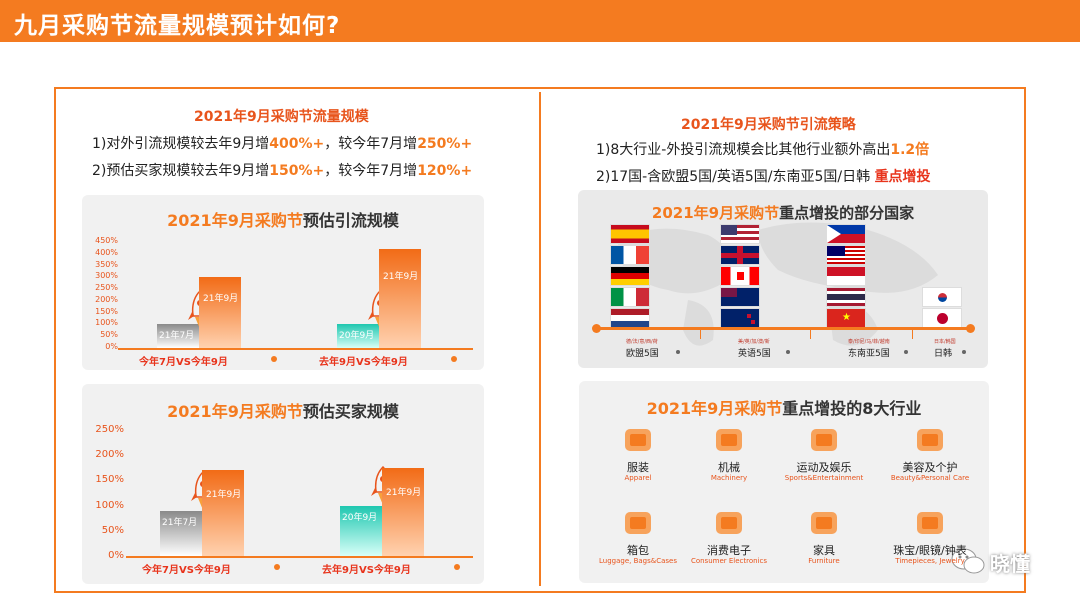 The image size is (1080, 608). Describe the element at coordinates (638, 467) in the screenshot. I see `industry-name: 服装` at that location.